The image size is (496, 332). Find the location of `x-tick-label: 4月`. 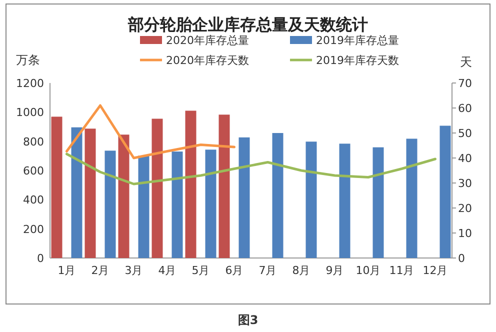

x-tick-label: 4月 is located at coordinates (167, 270).